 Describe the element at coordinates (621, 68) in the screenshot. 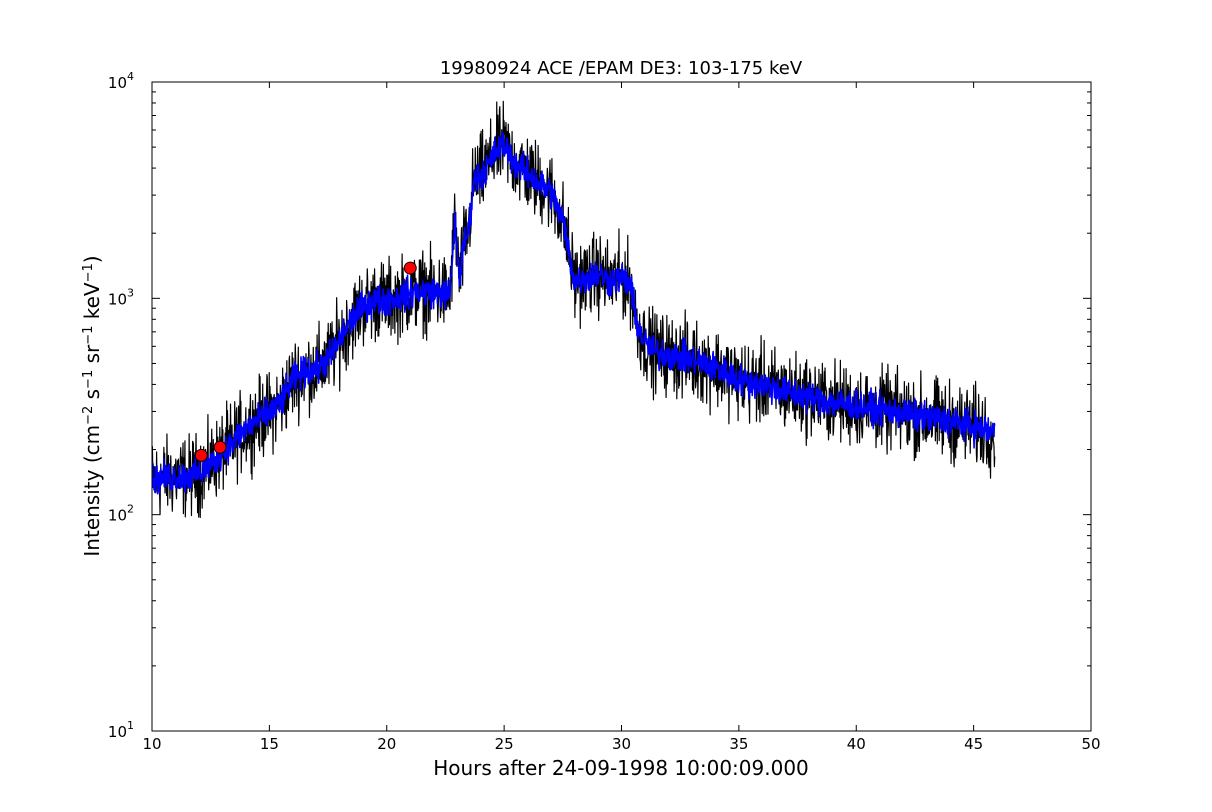

I see `chart-title: 19980924 ACE /EPAM DE3: 103-175 keV` at that location.